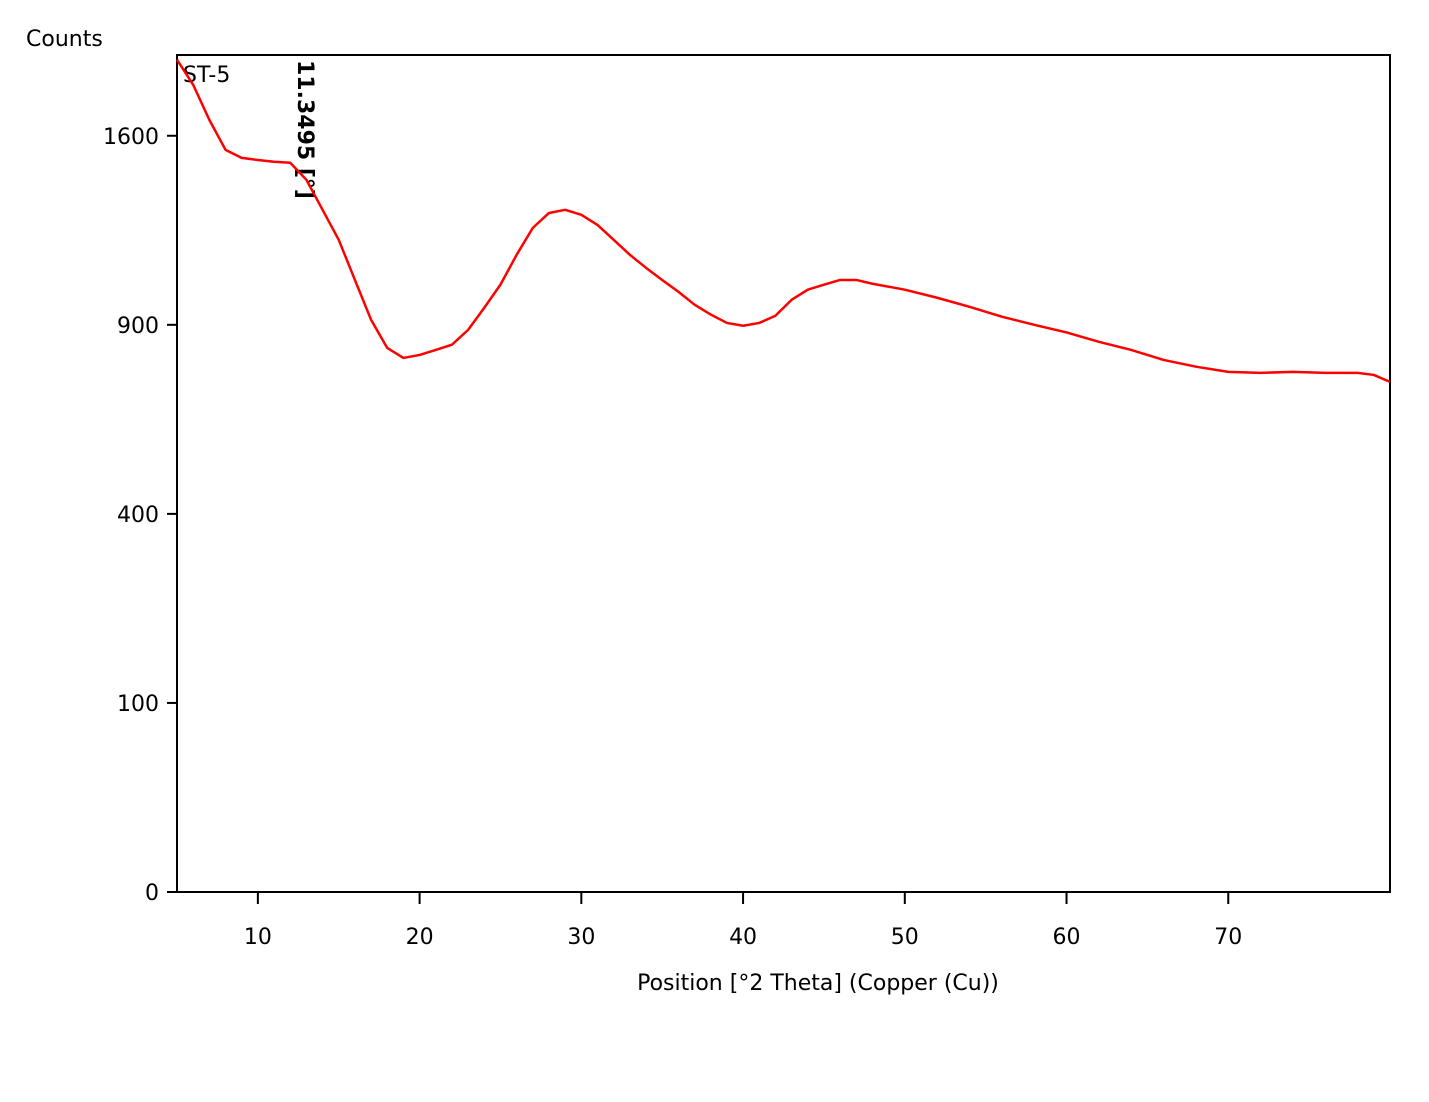 The height and width of the screenshot is (1102, 1429). I want to click on y-tick-label: 100, so click(138, 704).